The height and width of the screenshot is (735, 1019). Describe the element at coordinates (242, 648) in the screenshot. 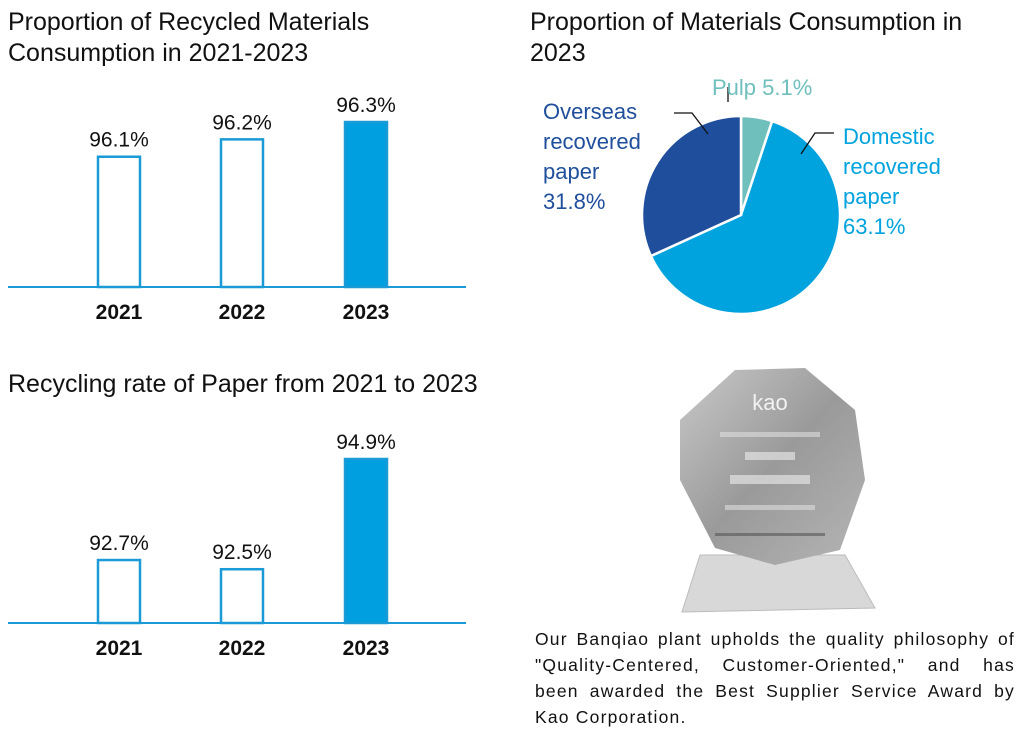

I see `paper-recycling-tick-label: 2022` at that location.